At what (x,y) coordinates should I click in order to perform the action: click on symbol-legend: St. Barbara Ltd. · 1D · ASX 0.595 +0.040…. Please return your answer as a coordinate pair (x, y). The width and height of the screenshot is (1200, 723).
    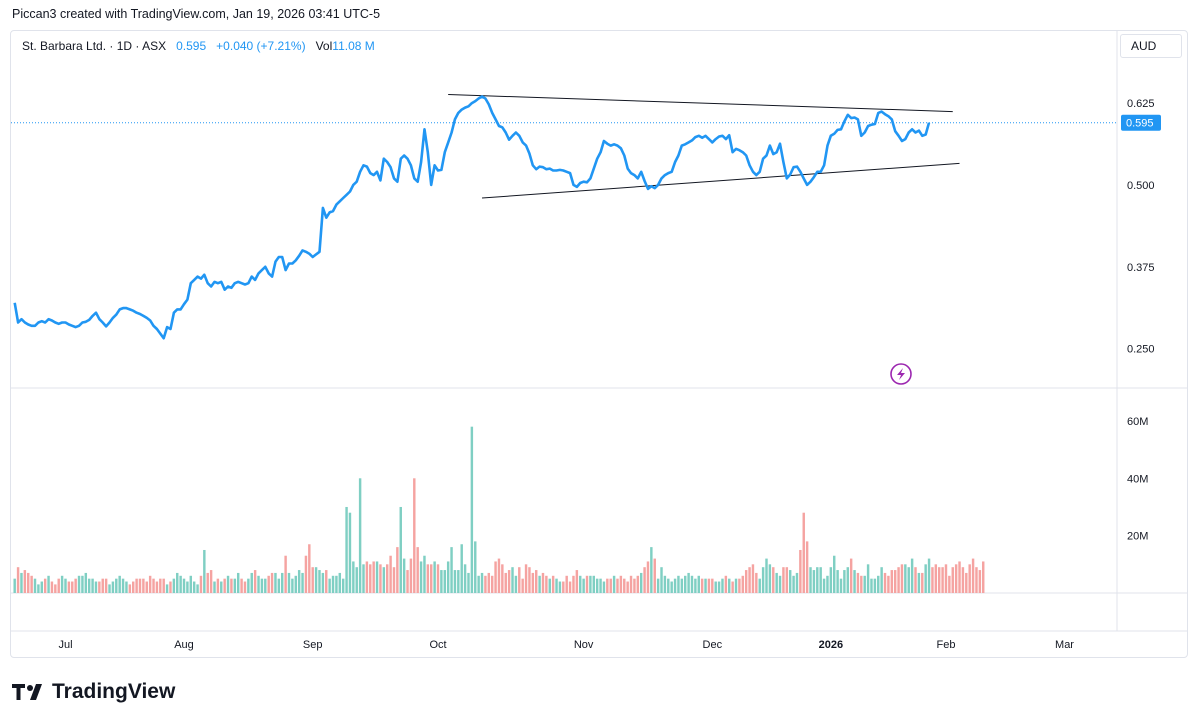
    Looking at the image, I should click on (198, 46).